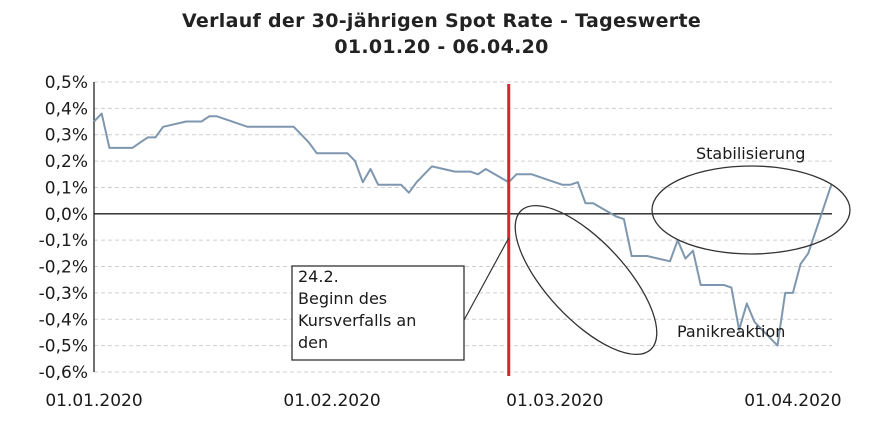  What do you see at coordinates (93, 401) in the screenshot?
I see `x-tick-label: 01.01.2020` at bounding box center [93, 401].